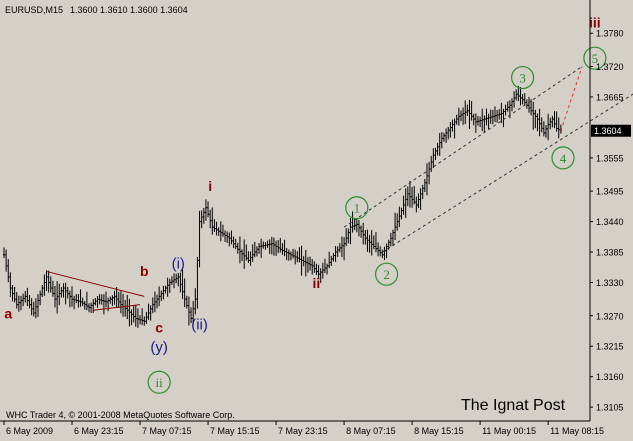  What do you see at coordinates (577, 431) in the screenshot?
I see `x-tick-label: 11 May 08:15` at bounding box center [577, 431].